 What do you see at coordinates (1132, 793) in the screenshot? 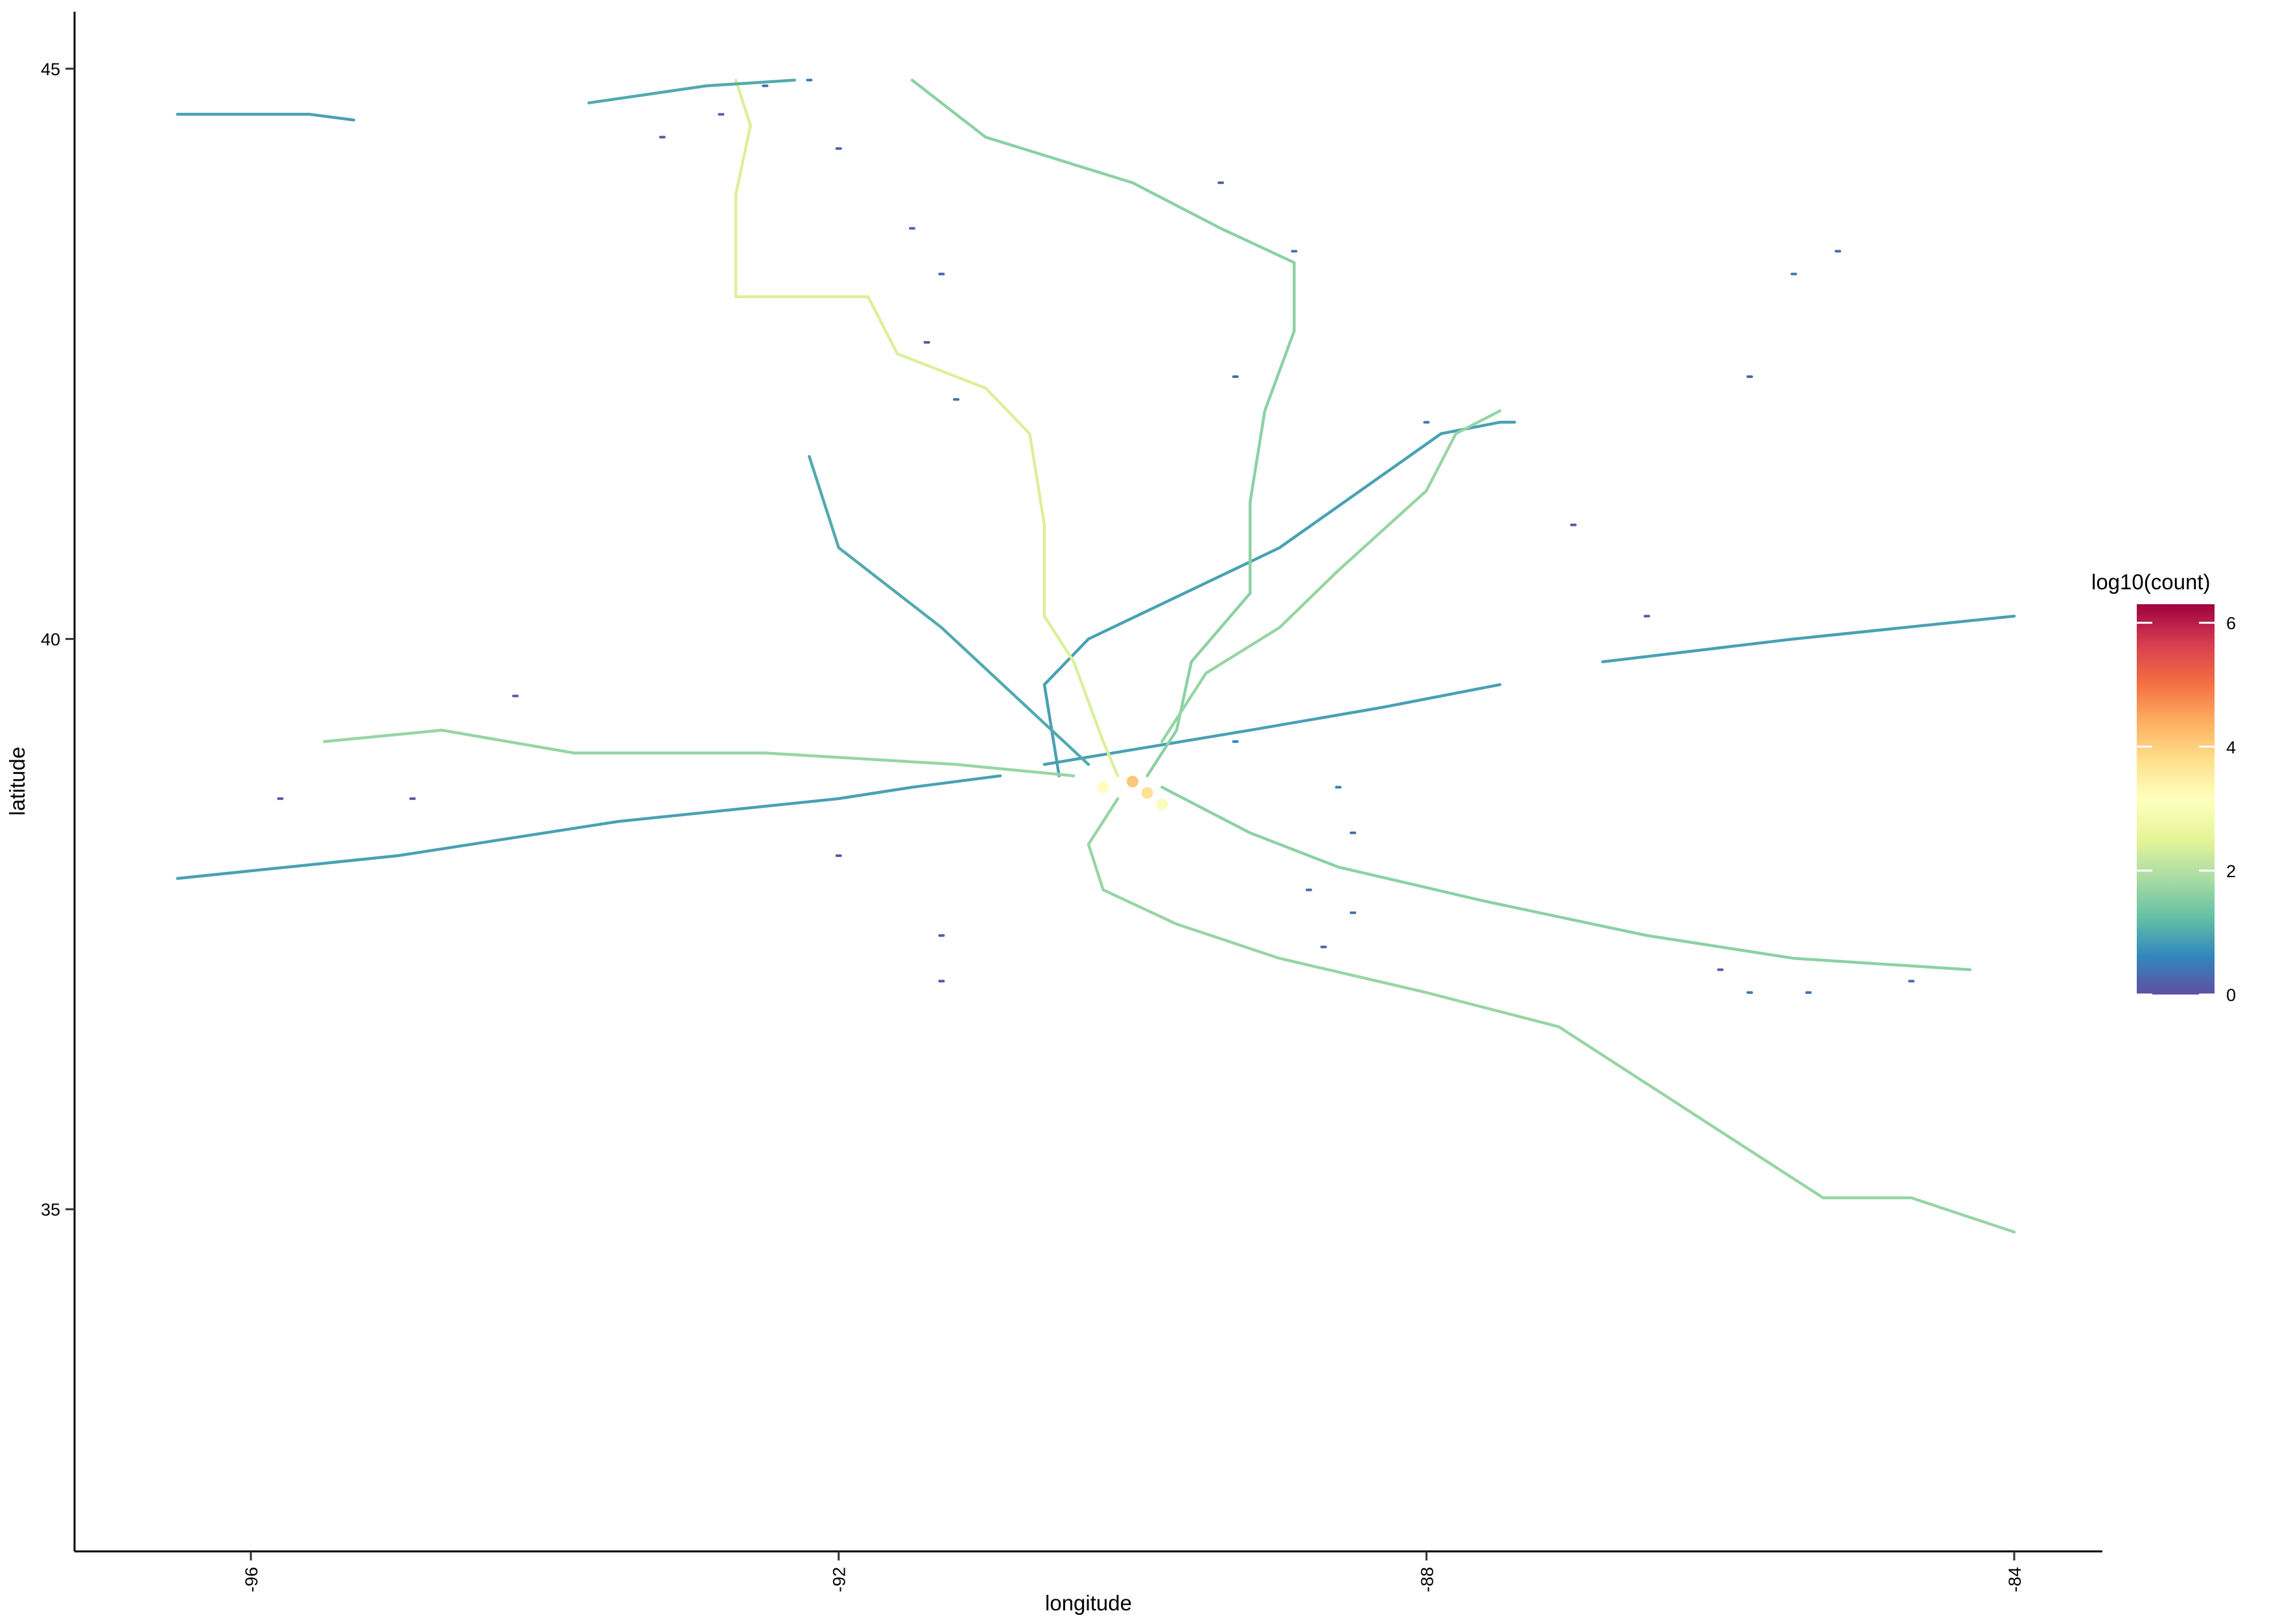
I see `hotspot-layer` at bounding box center [1132, 793].